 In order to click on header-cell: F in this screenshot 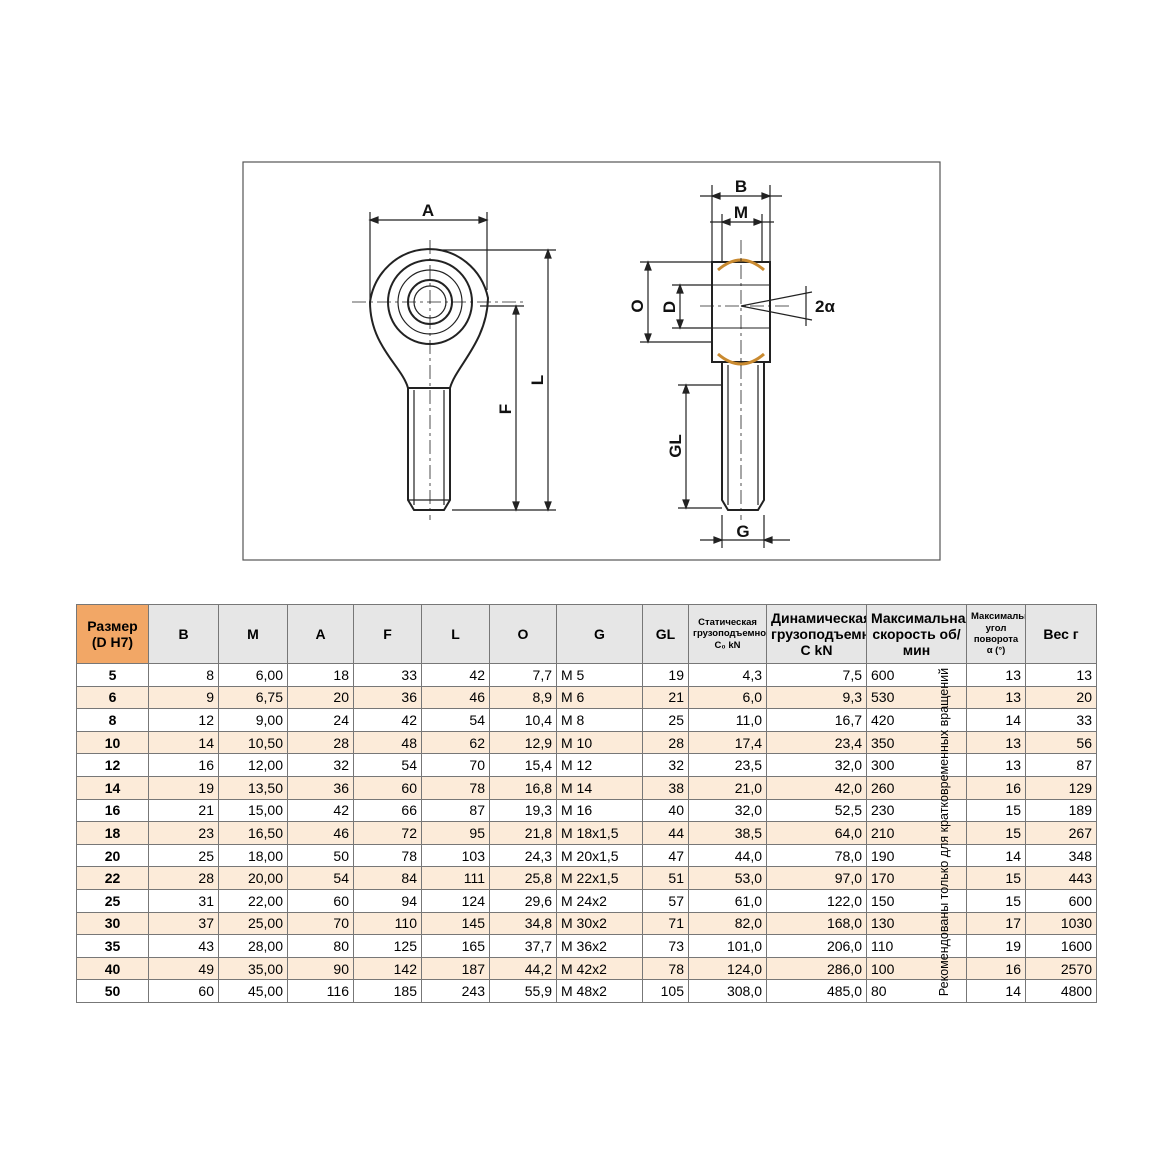, I will do `click(387, 634)`.